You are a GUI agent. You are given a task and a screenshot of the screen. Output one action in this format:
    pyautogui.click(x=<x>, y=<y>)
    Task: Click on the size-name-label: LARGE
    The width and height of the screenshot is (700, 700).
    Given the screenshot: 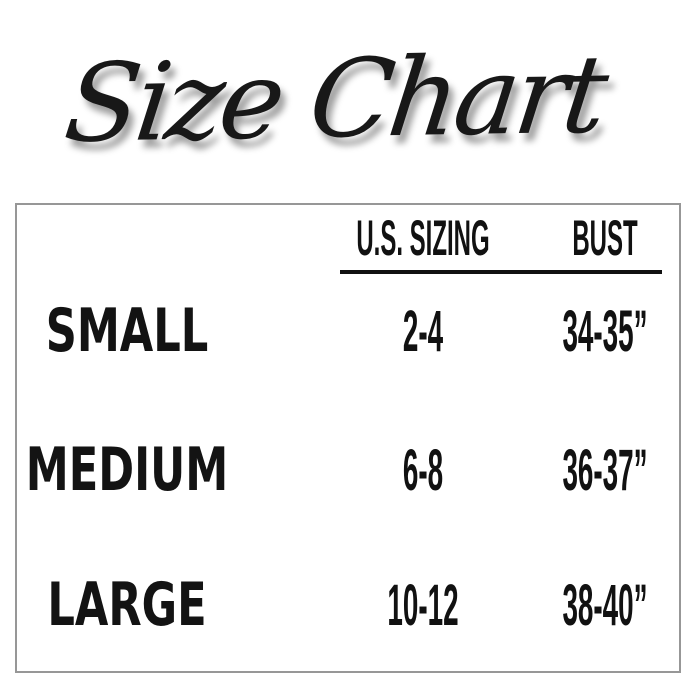 What is the action you would take?
    pyautogui.click(x=127, y=605)
    